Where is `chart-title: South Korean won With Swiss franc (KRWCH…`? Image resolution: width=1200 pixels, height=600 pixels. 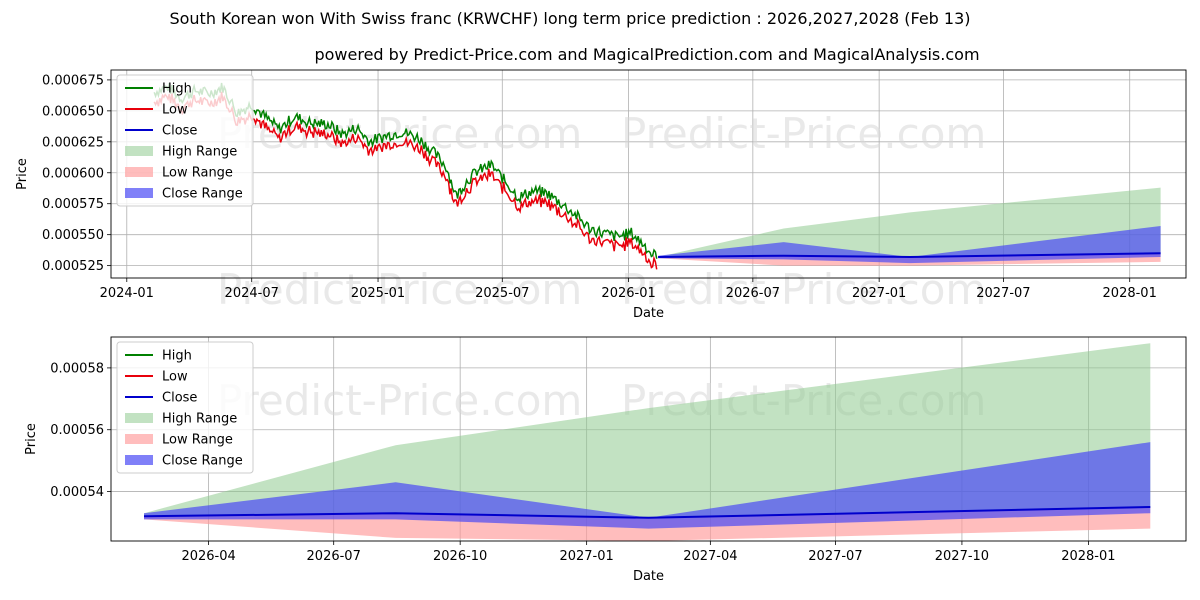 chart-title: South Korean won With Swiss franc (KRWCH… is located at coordinates (570, 18).